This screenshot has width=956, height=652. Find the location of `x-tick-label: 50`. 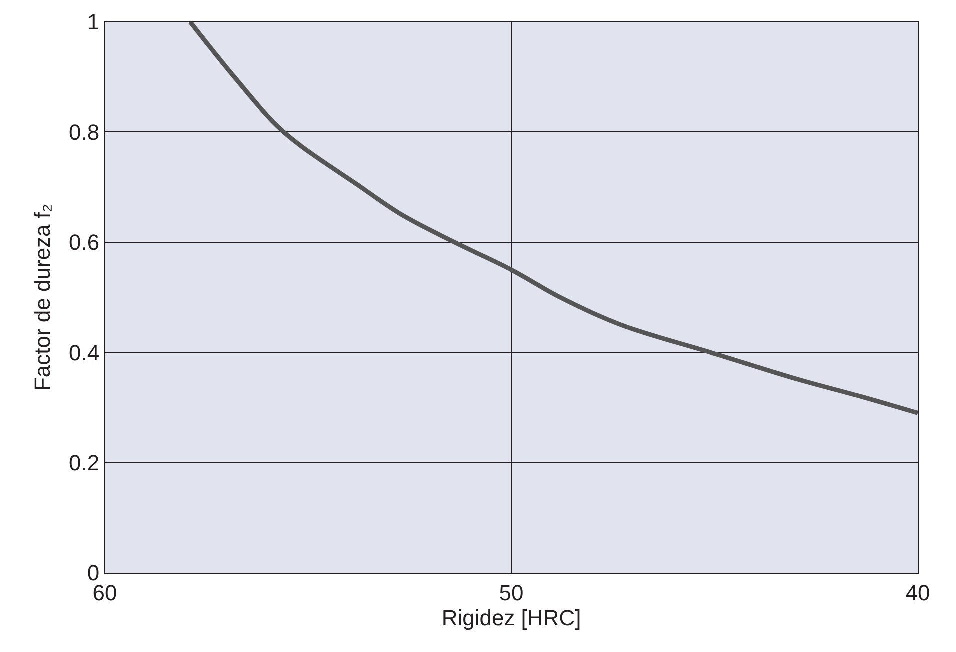

x-tick-label: 50 is located at coordinates (511, 593).